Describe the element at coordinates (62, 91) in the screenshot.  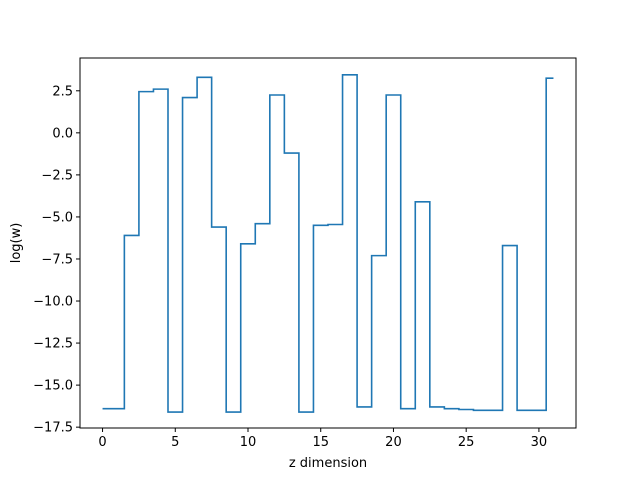
I see `y-tick-label: 2.5` at that location.